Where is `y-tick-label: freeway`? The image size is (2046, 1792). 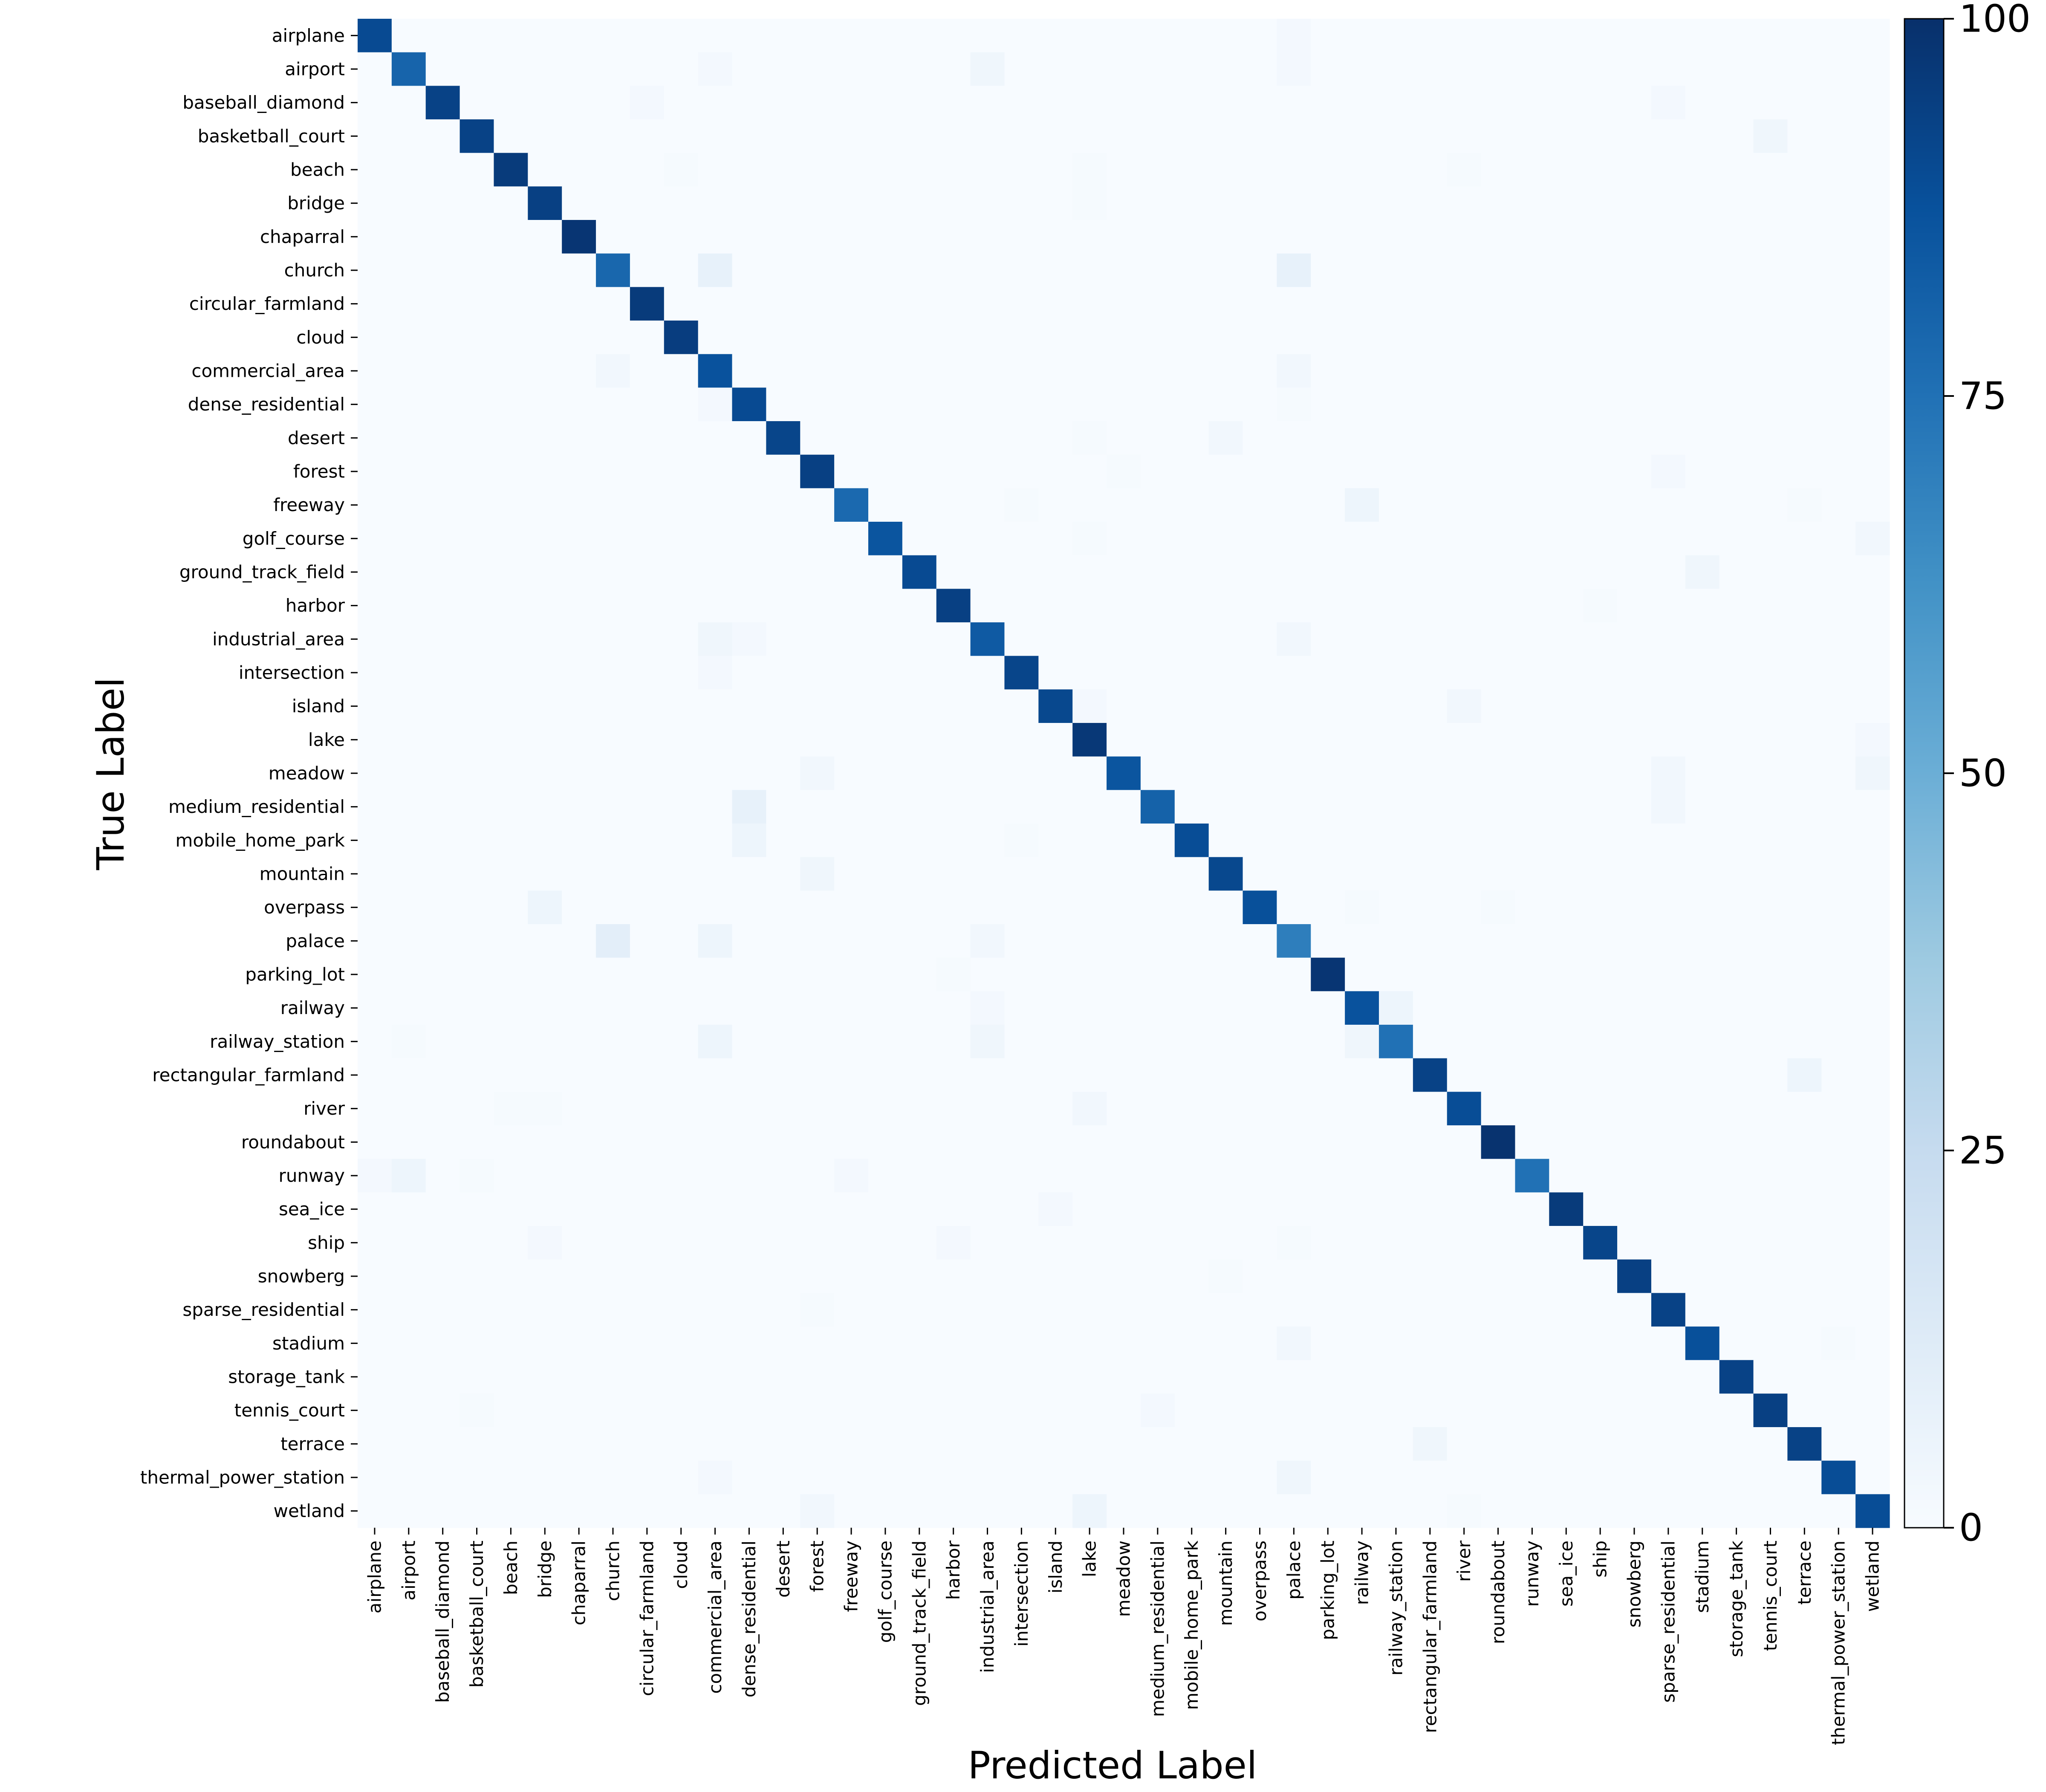 y-tick-label: freeway is located at coordinates (309, 504).